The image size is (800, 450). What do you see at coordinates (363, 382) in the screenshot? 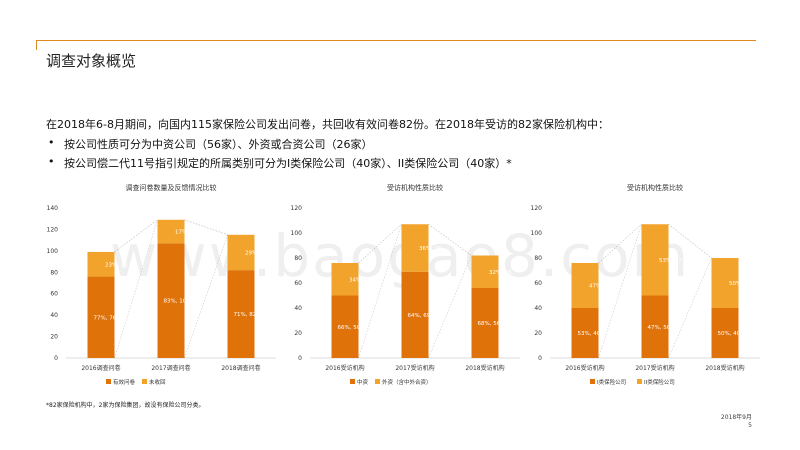
I see `legend-label: 中资` at bounding box center [363, 382].